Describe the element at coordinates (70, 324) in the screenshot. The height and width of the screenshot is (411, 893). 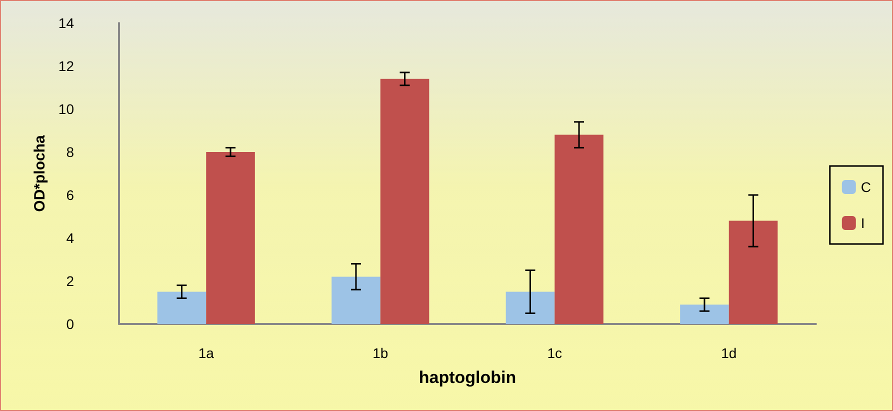
I see `y-tick-label: 0` at that location.